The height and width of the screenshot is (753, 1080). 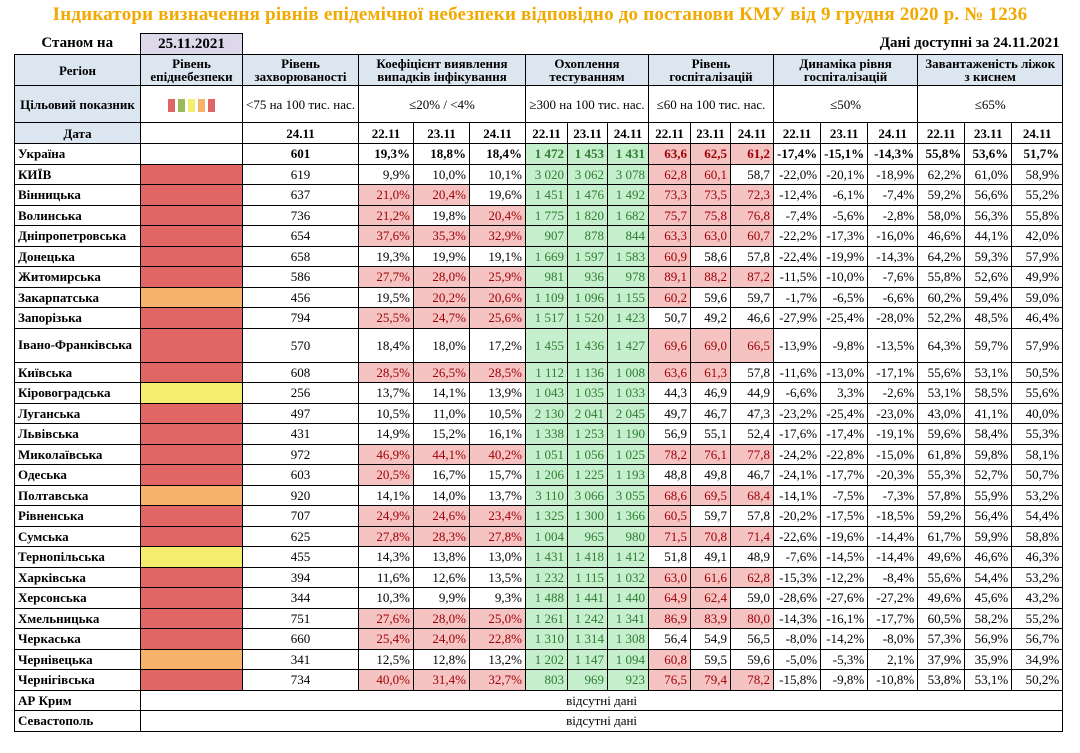 What do you see at coordinates (587, 495) in the screenshot?
I see `testing-value: 3 066` at bounding box center [587, 495].